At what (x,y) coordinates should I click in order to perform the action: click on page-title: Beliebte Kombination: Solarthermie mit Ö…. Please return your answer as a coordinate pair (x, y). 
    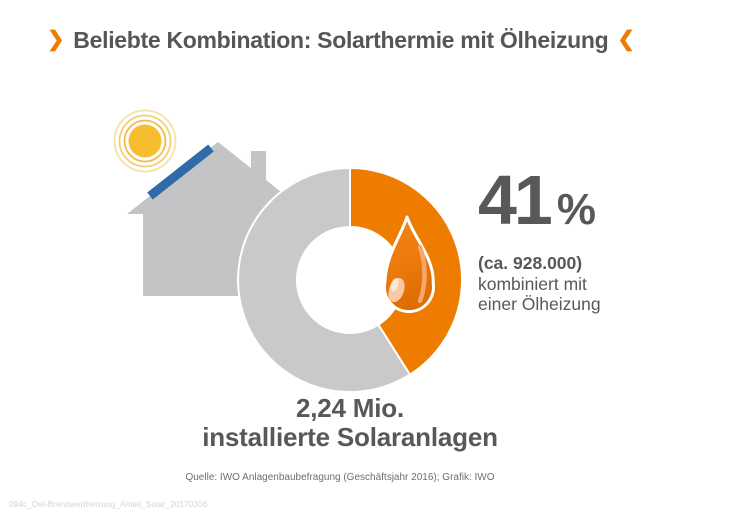
    Looking at the image, I should click on (341, 40).